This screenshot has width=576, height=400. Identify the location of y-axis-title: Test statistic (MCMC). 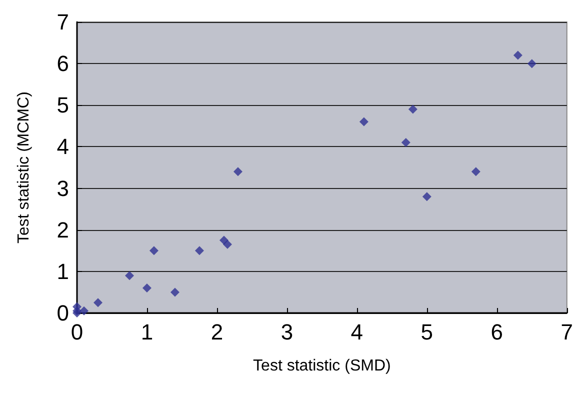
(24, 168).